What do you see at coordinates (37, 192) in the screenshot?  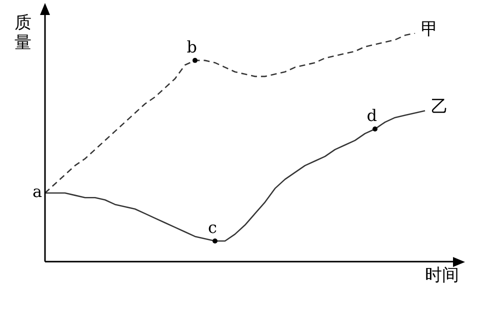 I see `text: a` at bounding box center [37, 192].